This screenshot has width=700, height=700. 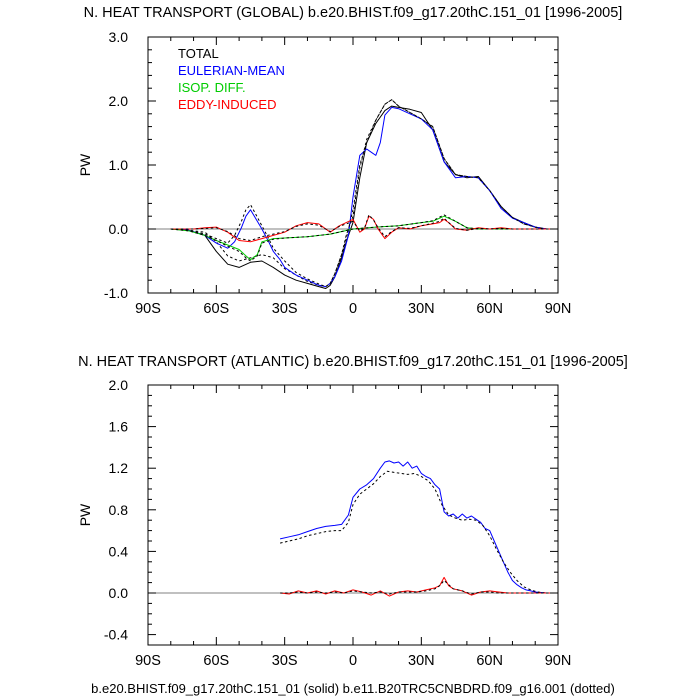 What do you see at coordinates (231, 70) in the screenshot?
I see `legend-entry-eulerian-mean: EULERIAN-MEAN` at bounding box center [231, 70].